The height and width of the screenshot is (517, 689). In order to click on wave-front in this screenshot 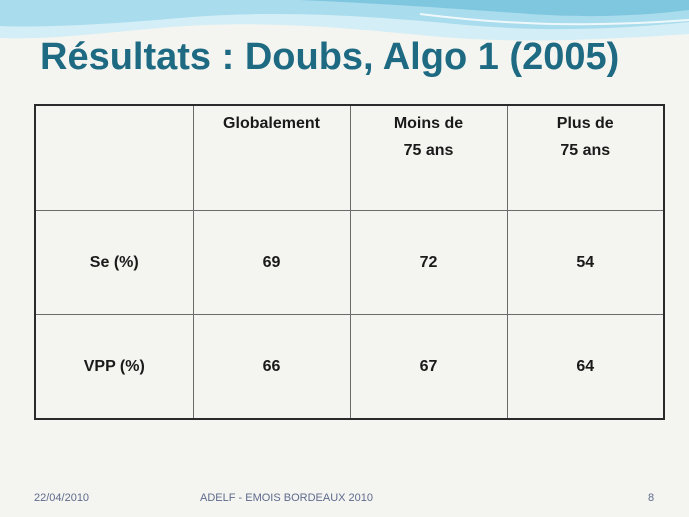, I will do `click(494, 8)`.